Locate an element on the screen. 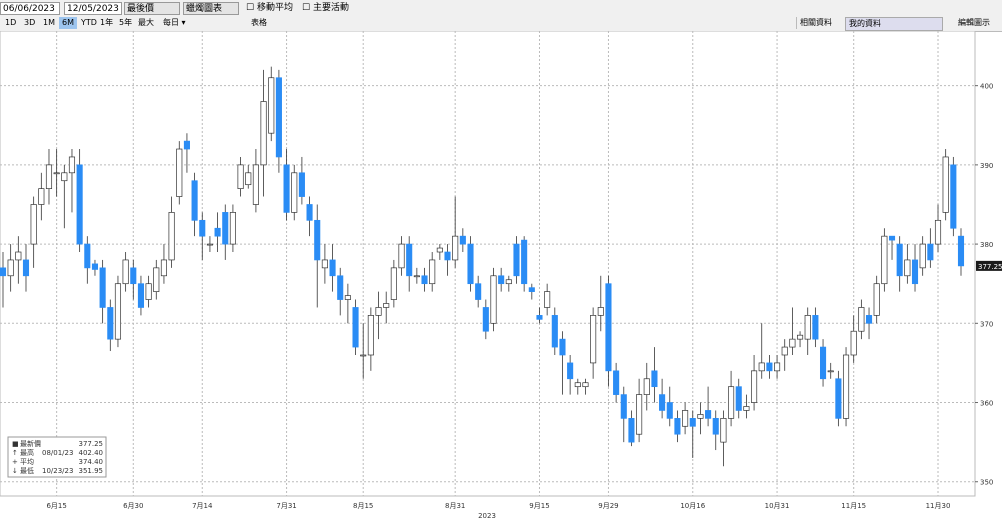 The height and width of the screenshot is (521, 1002). stat-value: 377.25 is located at coordinates (91, 444).